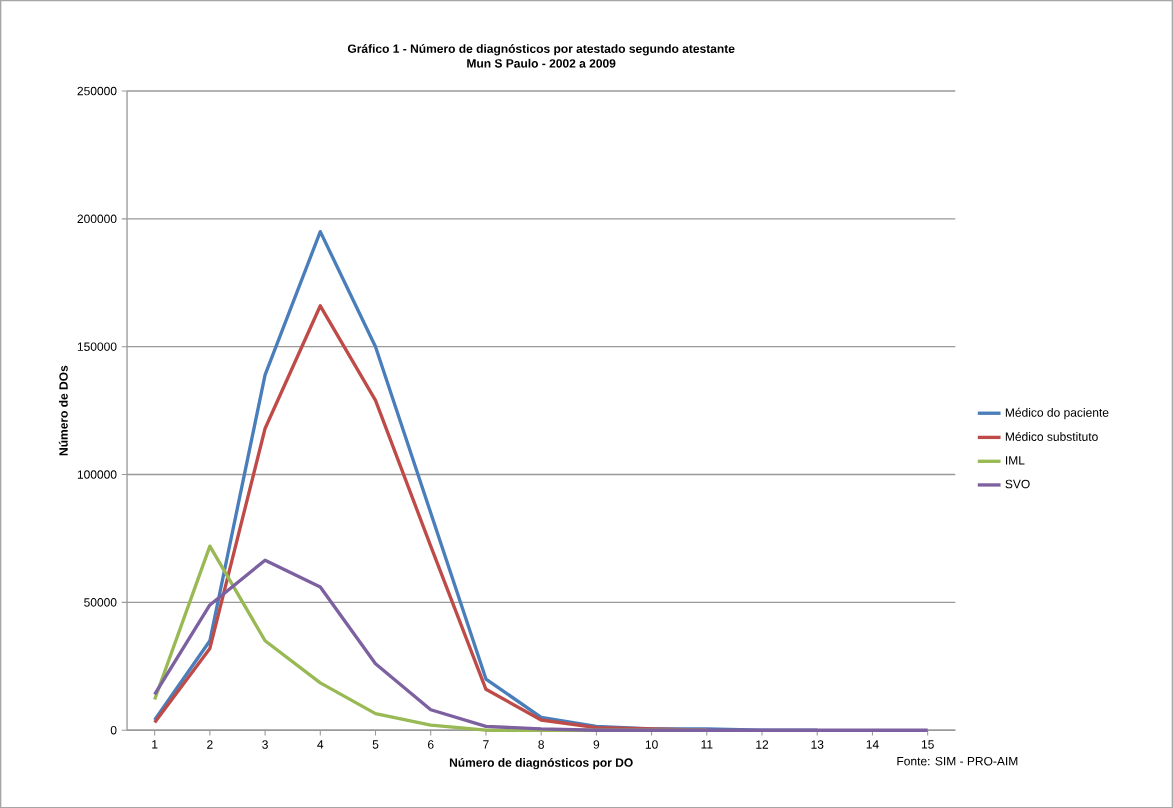 The width and height of the screenshot is (1173, 808). Describe the element at coordinates (155, 744) in the screenshot. I see `x-tick-label: 1` at that location.